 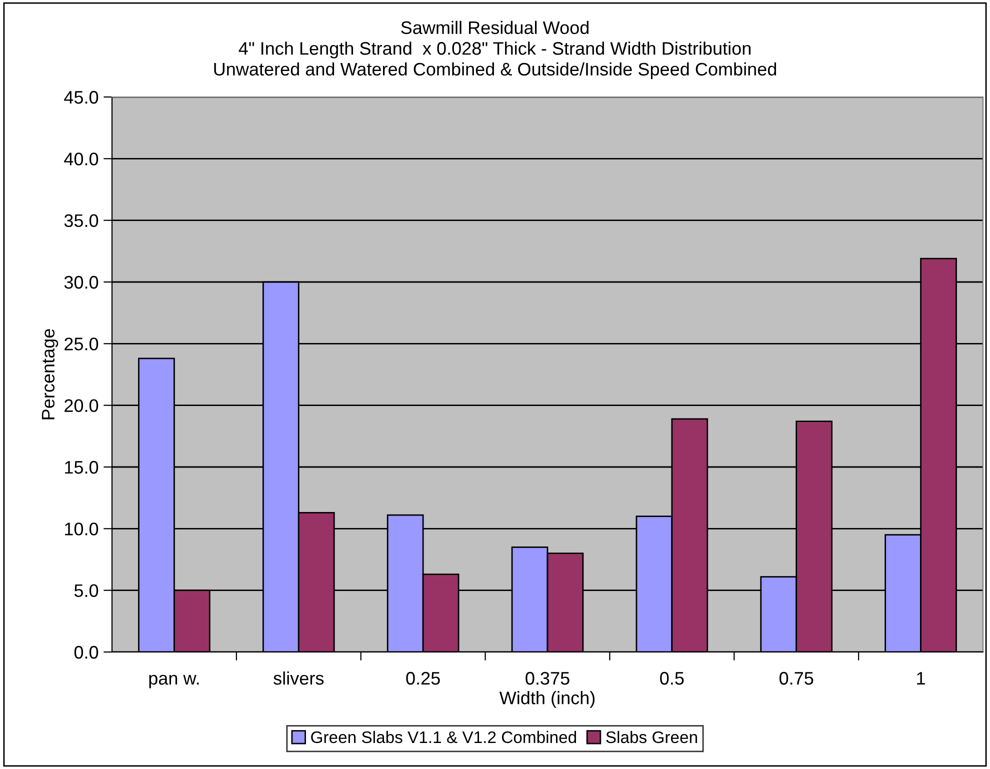 What do you see at coordinates (796, 678) in the screenshot?
I see `x-tick-label: 0.75` at bounding box center [796, 678].